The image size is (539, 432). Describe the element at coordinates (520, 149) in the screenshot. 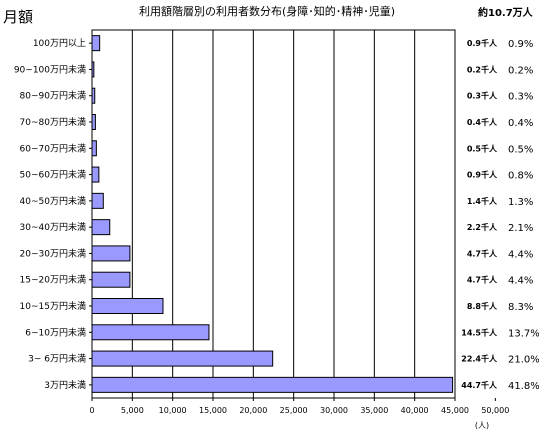

I see `percent-label: 0.5%` at that location.